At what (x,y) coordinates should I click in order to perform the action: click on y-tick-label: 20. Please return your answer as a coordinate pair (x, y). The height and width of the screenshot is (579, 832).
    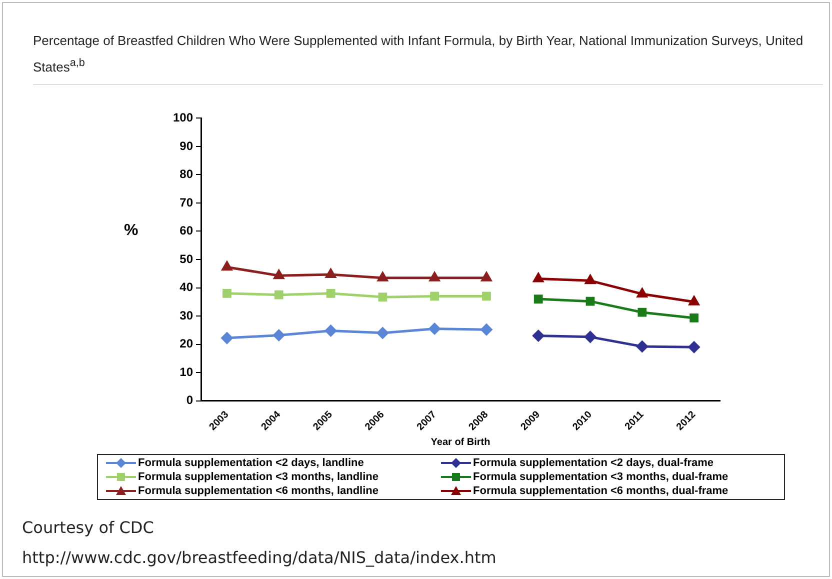
    Looking at the image, I should click on (187, 343).